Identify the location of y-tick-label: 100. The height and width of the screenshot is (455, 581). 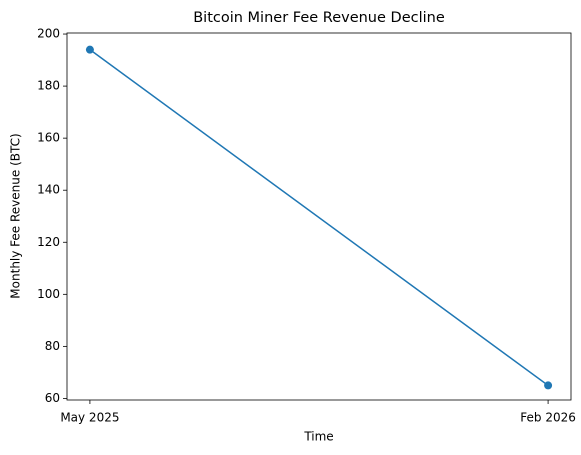
(48, 294).